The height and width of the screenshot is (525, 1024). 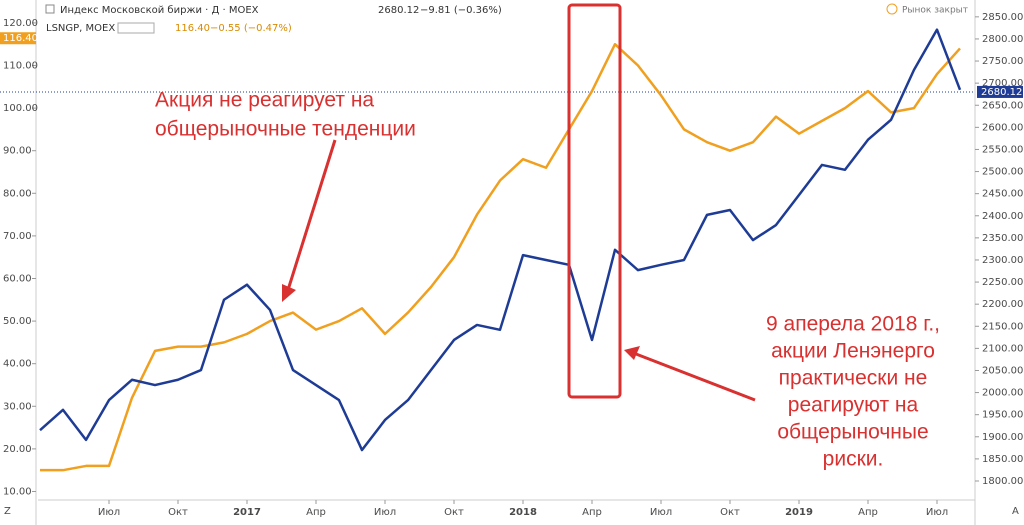 What do you see at coordinates (1002, 105) in the screenshot?
I see `y2-tick-label: 2650.00` at bounding box center [1002, 105].